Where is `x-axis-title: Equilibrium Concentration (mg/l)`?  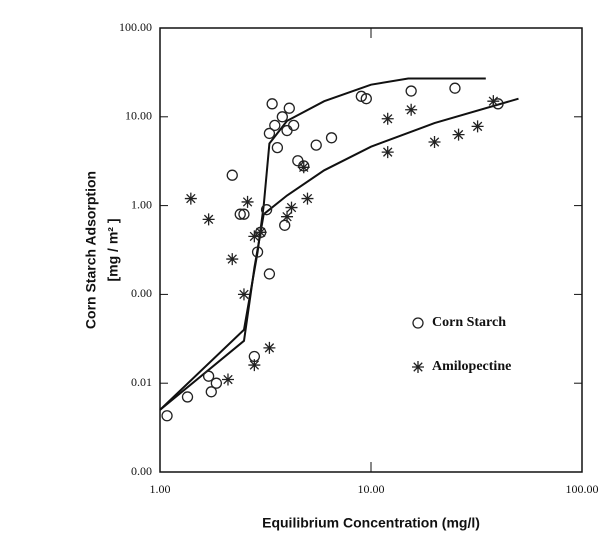 x-axis-title: Equilibrium Concentration (mg/l) is located at coordinates (371, 523).